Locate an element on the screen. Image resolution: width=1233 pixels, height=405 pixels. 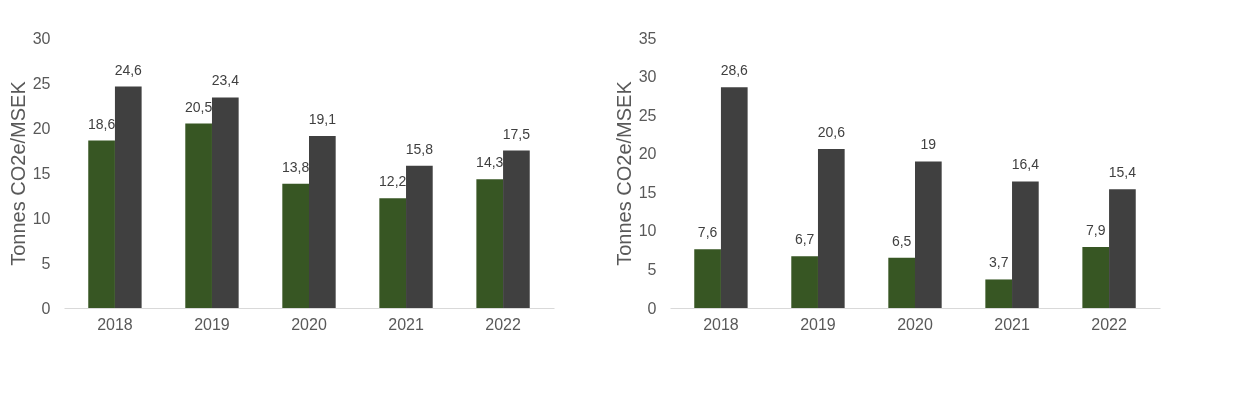
data-label: 20,5 is located at coordinates (199, 106).